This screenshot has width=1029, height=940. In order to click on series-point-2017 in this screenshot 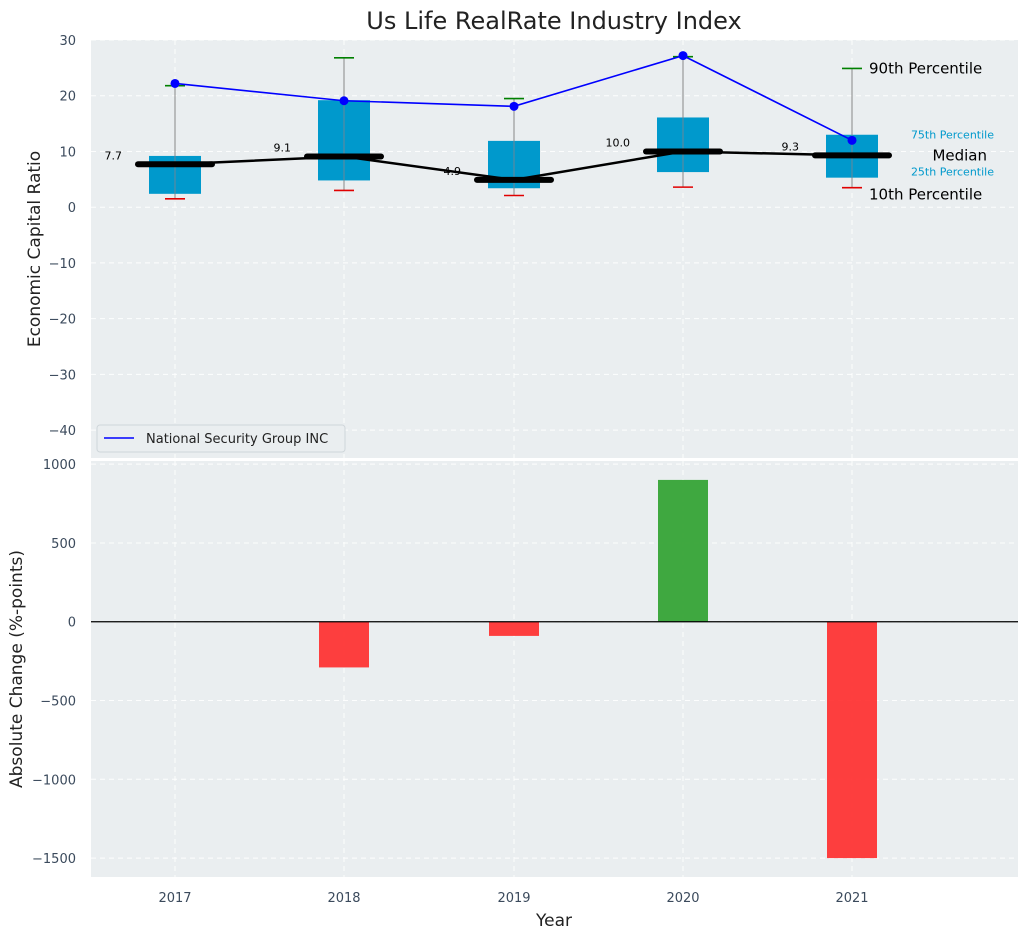, I will do `click(175, 83)`.